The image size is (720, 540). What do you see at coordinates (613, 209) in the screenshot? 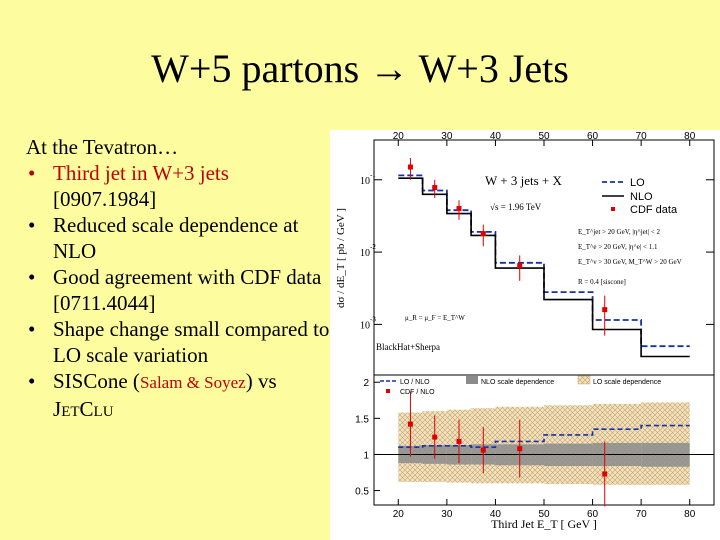
I see `legend-data-marker` at bounding box center [613, 209].